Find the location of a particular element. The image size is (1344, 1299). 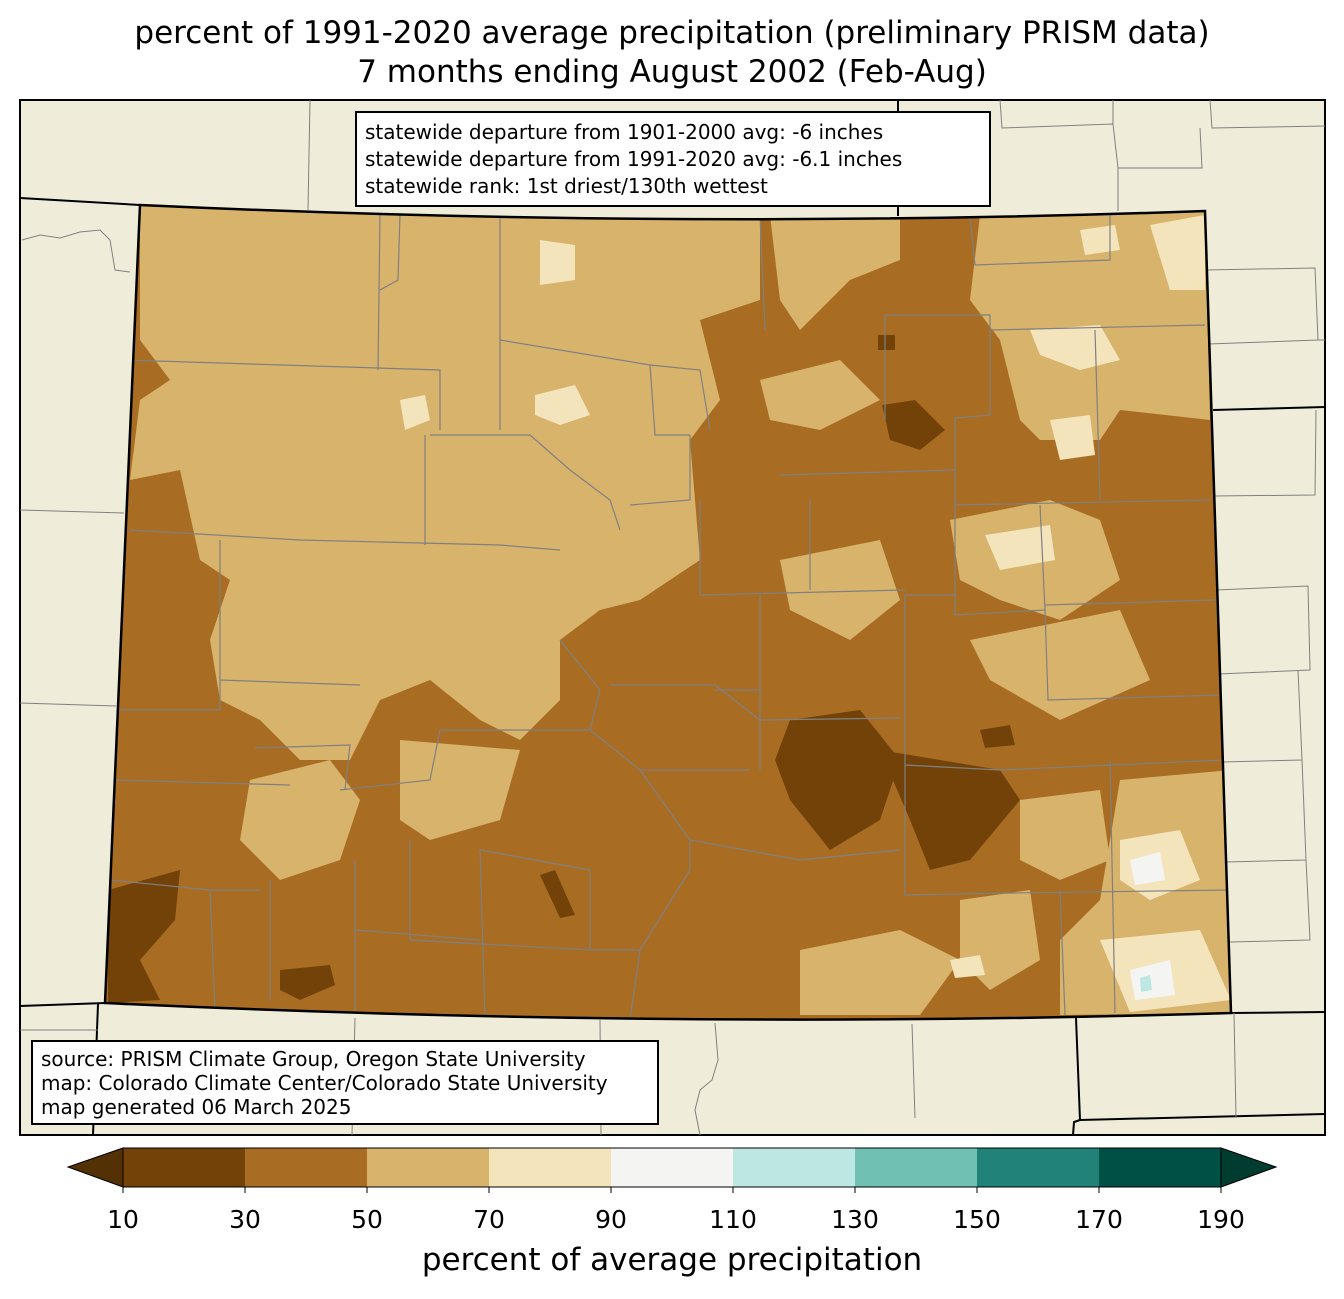

colorbar-tick-label: 50 is located at coordinates (367, 1219).